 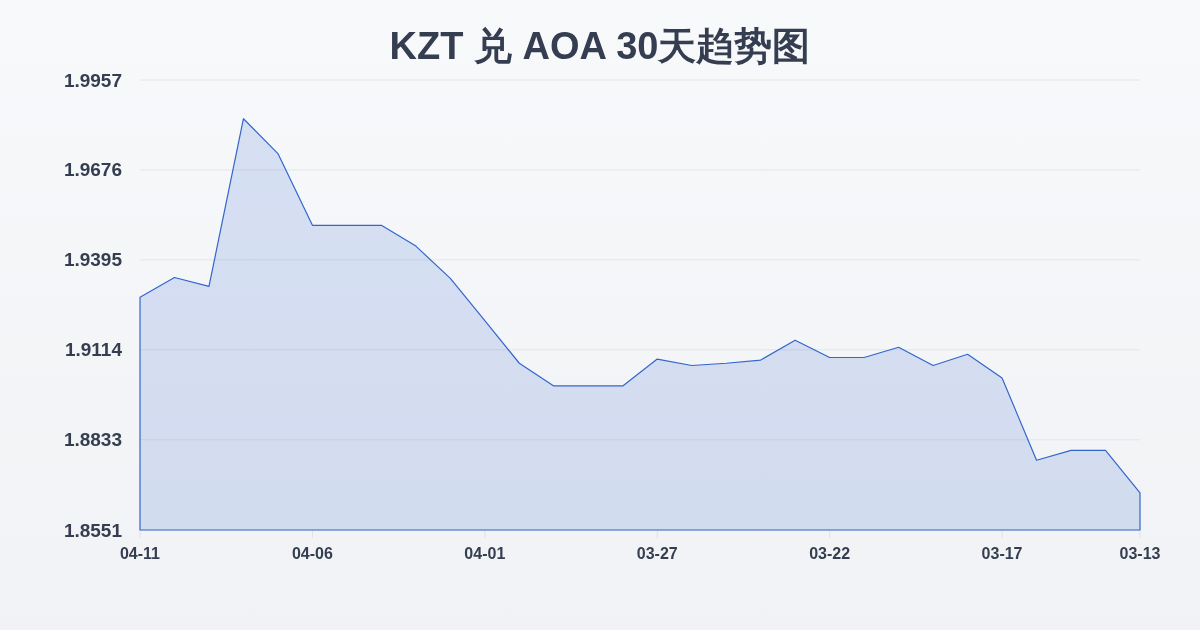 What do you see at coordinates (1140, 553) in the screenshot?
I see `x-tick-label: 03-13` at bounding box center [1140, 553].